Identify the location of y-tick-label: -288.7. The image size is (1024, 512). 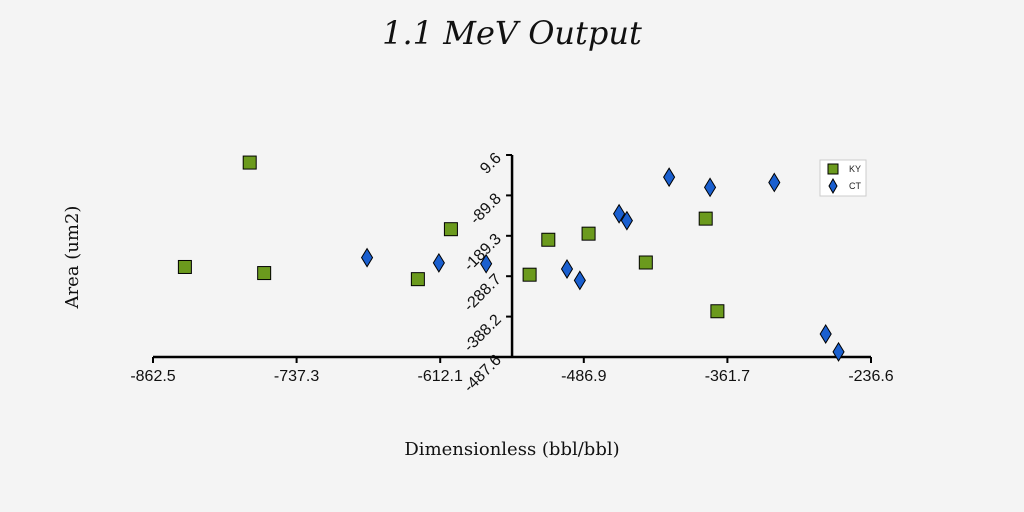
(483, 293).